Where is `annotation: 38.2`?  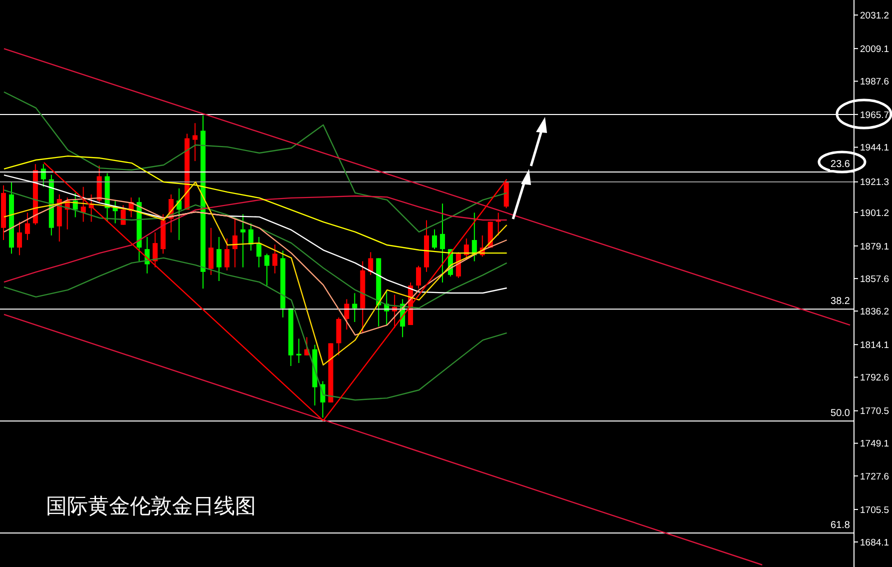 annotation: 38.2 is located at coordinates (840, 302).